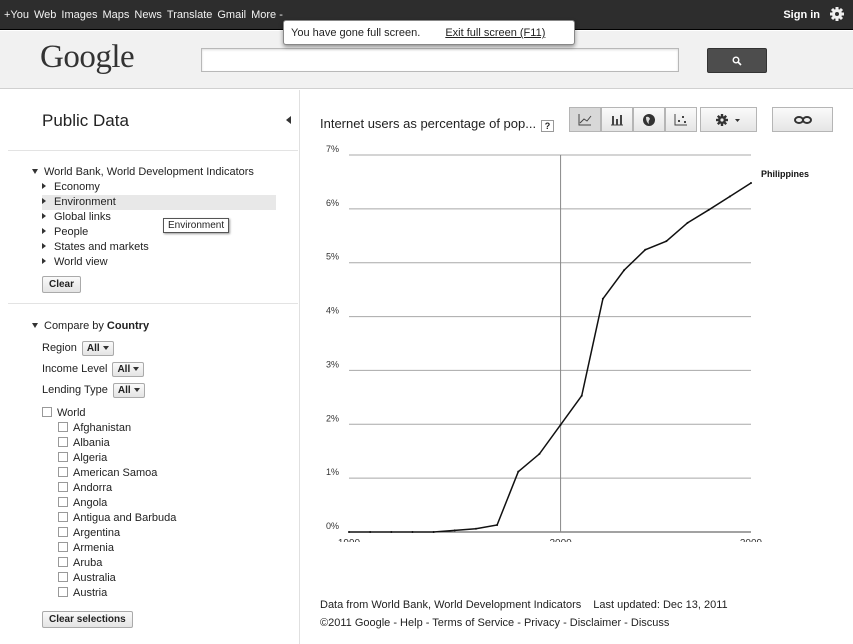  I want to click on list-item: Australia, so click(162, 578).